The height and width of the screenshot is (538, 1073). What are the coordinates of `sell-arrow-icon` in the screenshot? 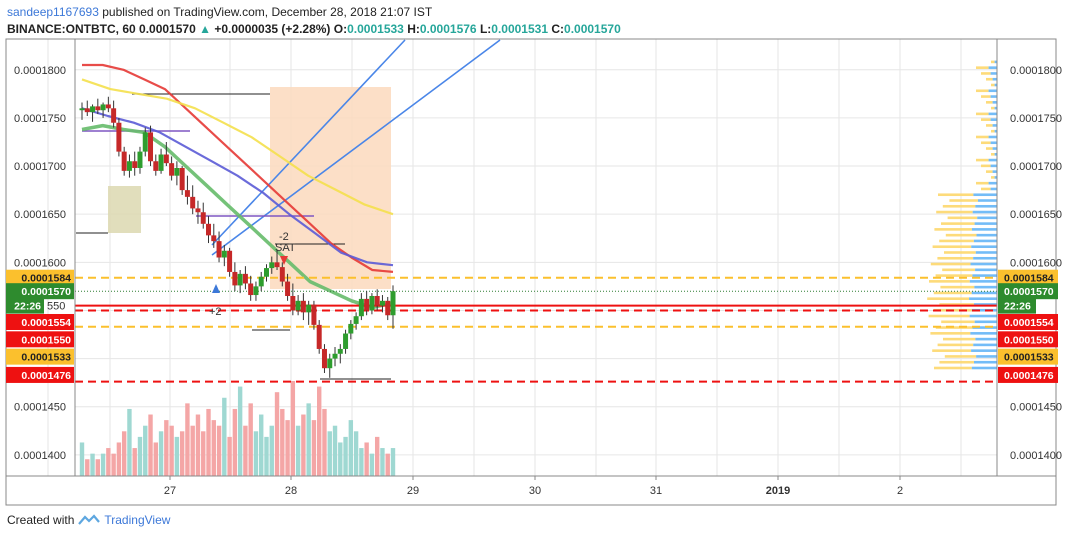 It's located at (284, 260).